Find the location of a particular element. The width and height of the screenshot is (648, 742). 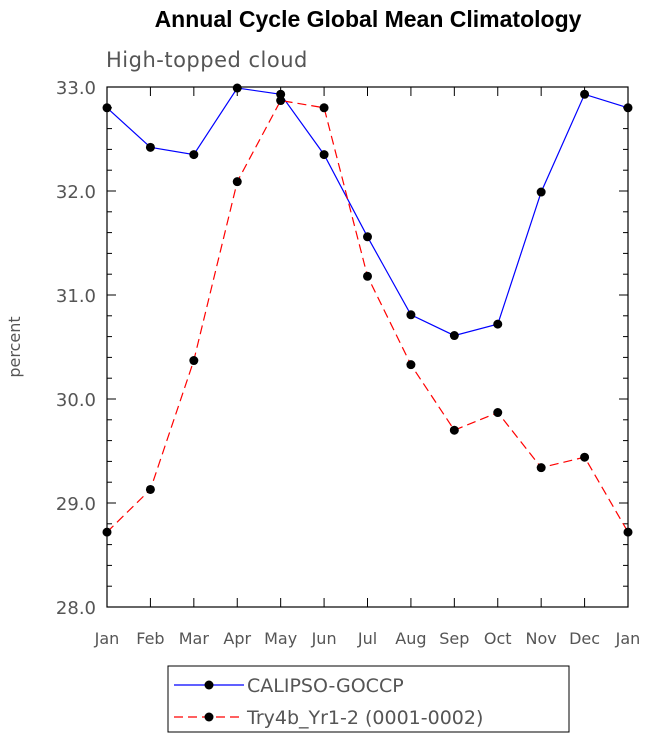

x-tick-label: Dec is located at coordinates (584, 638).